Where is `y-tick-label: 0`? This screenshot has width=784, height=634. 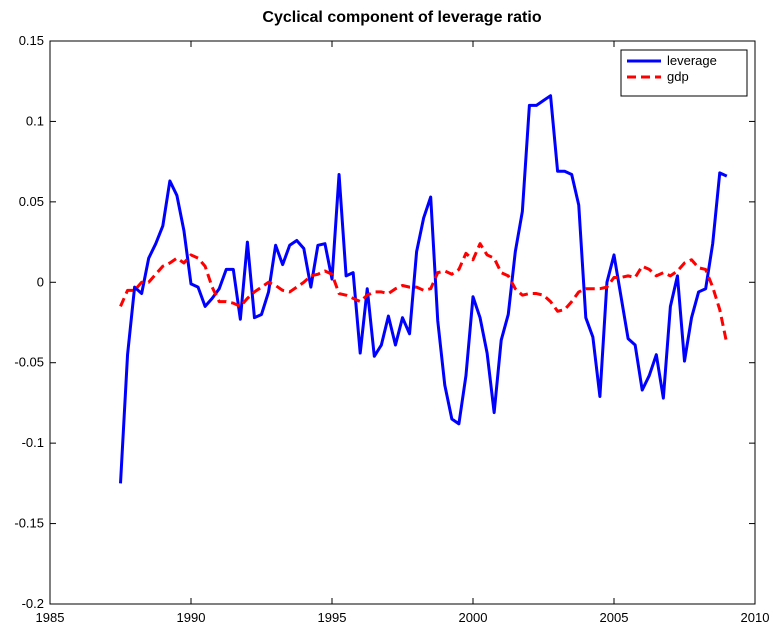
y-tick-label: 0 is located at coordinates (40, 281).